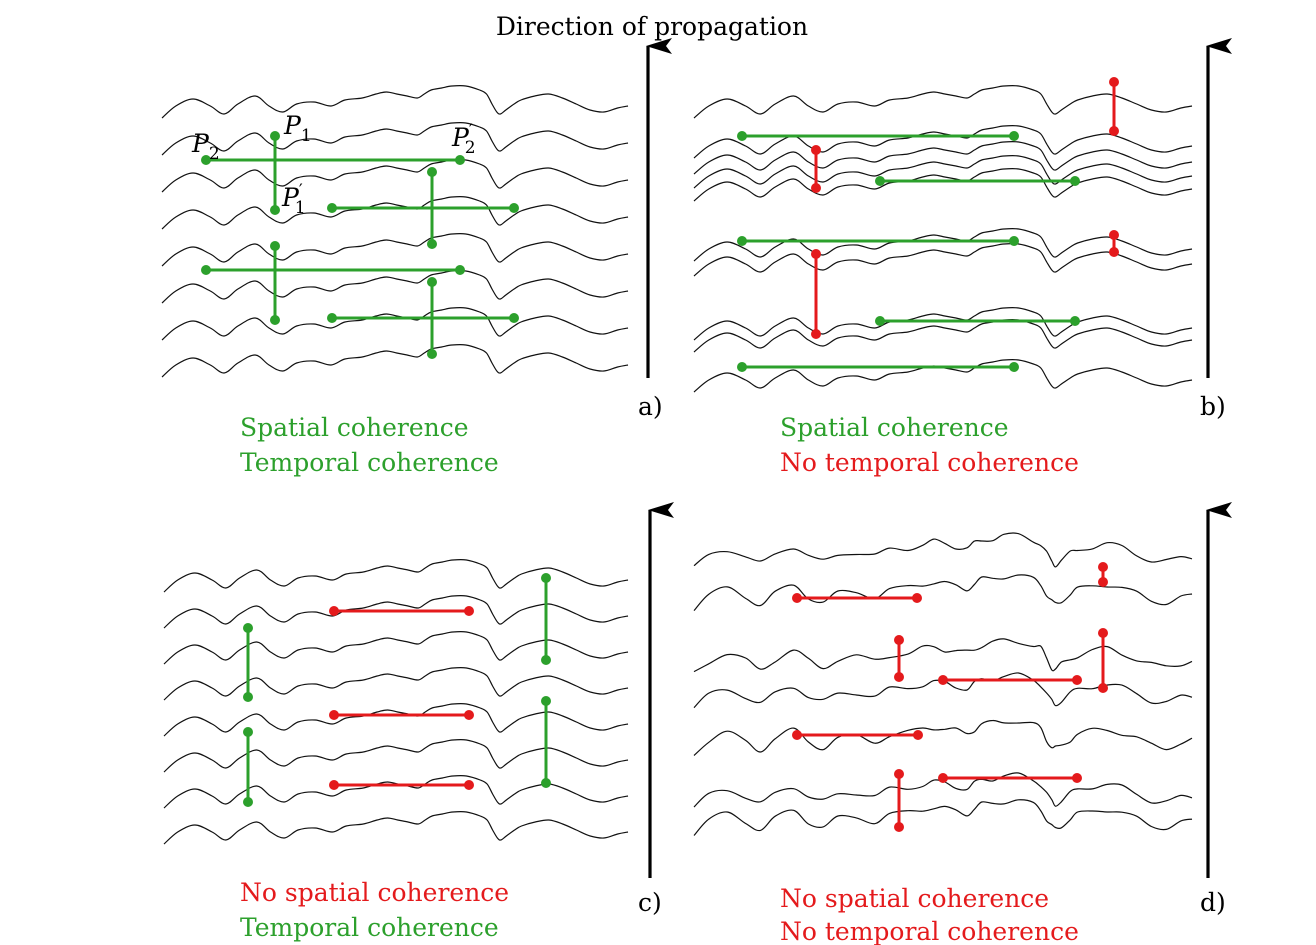  Describe the element at coordinates (293, 199) in the screenshot. I see `label-p1-prime: P′ 1` at that location.